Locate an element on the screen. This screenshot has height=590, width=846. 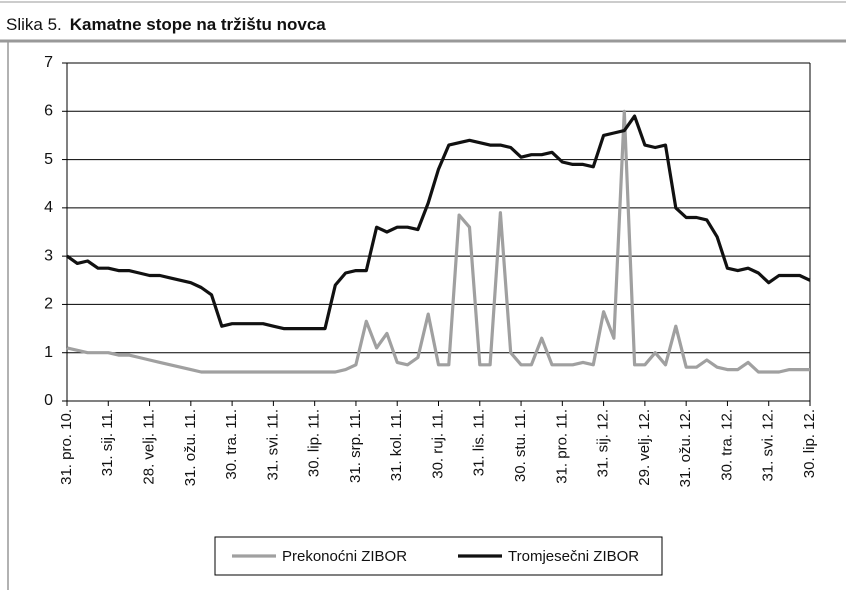
x-tick-label: 31. sij. 12. is located at coordinates (603, 443).